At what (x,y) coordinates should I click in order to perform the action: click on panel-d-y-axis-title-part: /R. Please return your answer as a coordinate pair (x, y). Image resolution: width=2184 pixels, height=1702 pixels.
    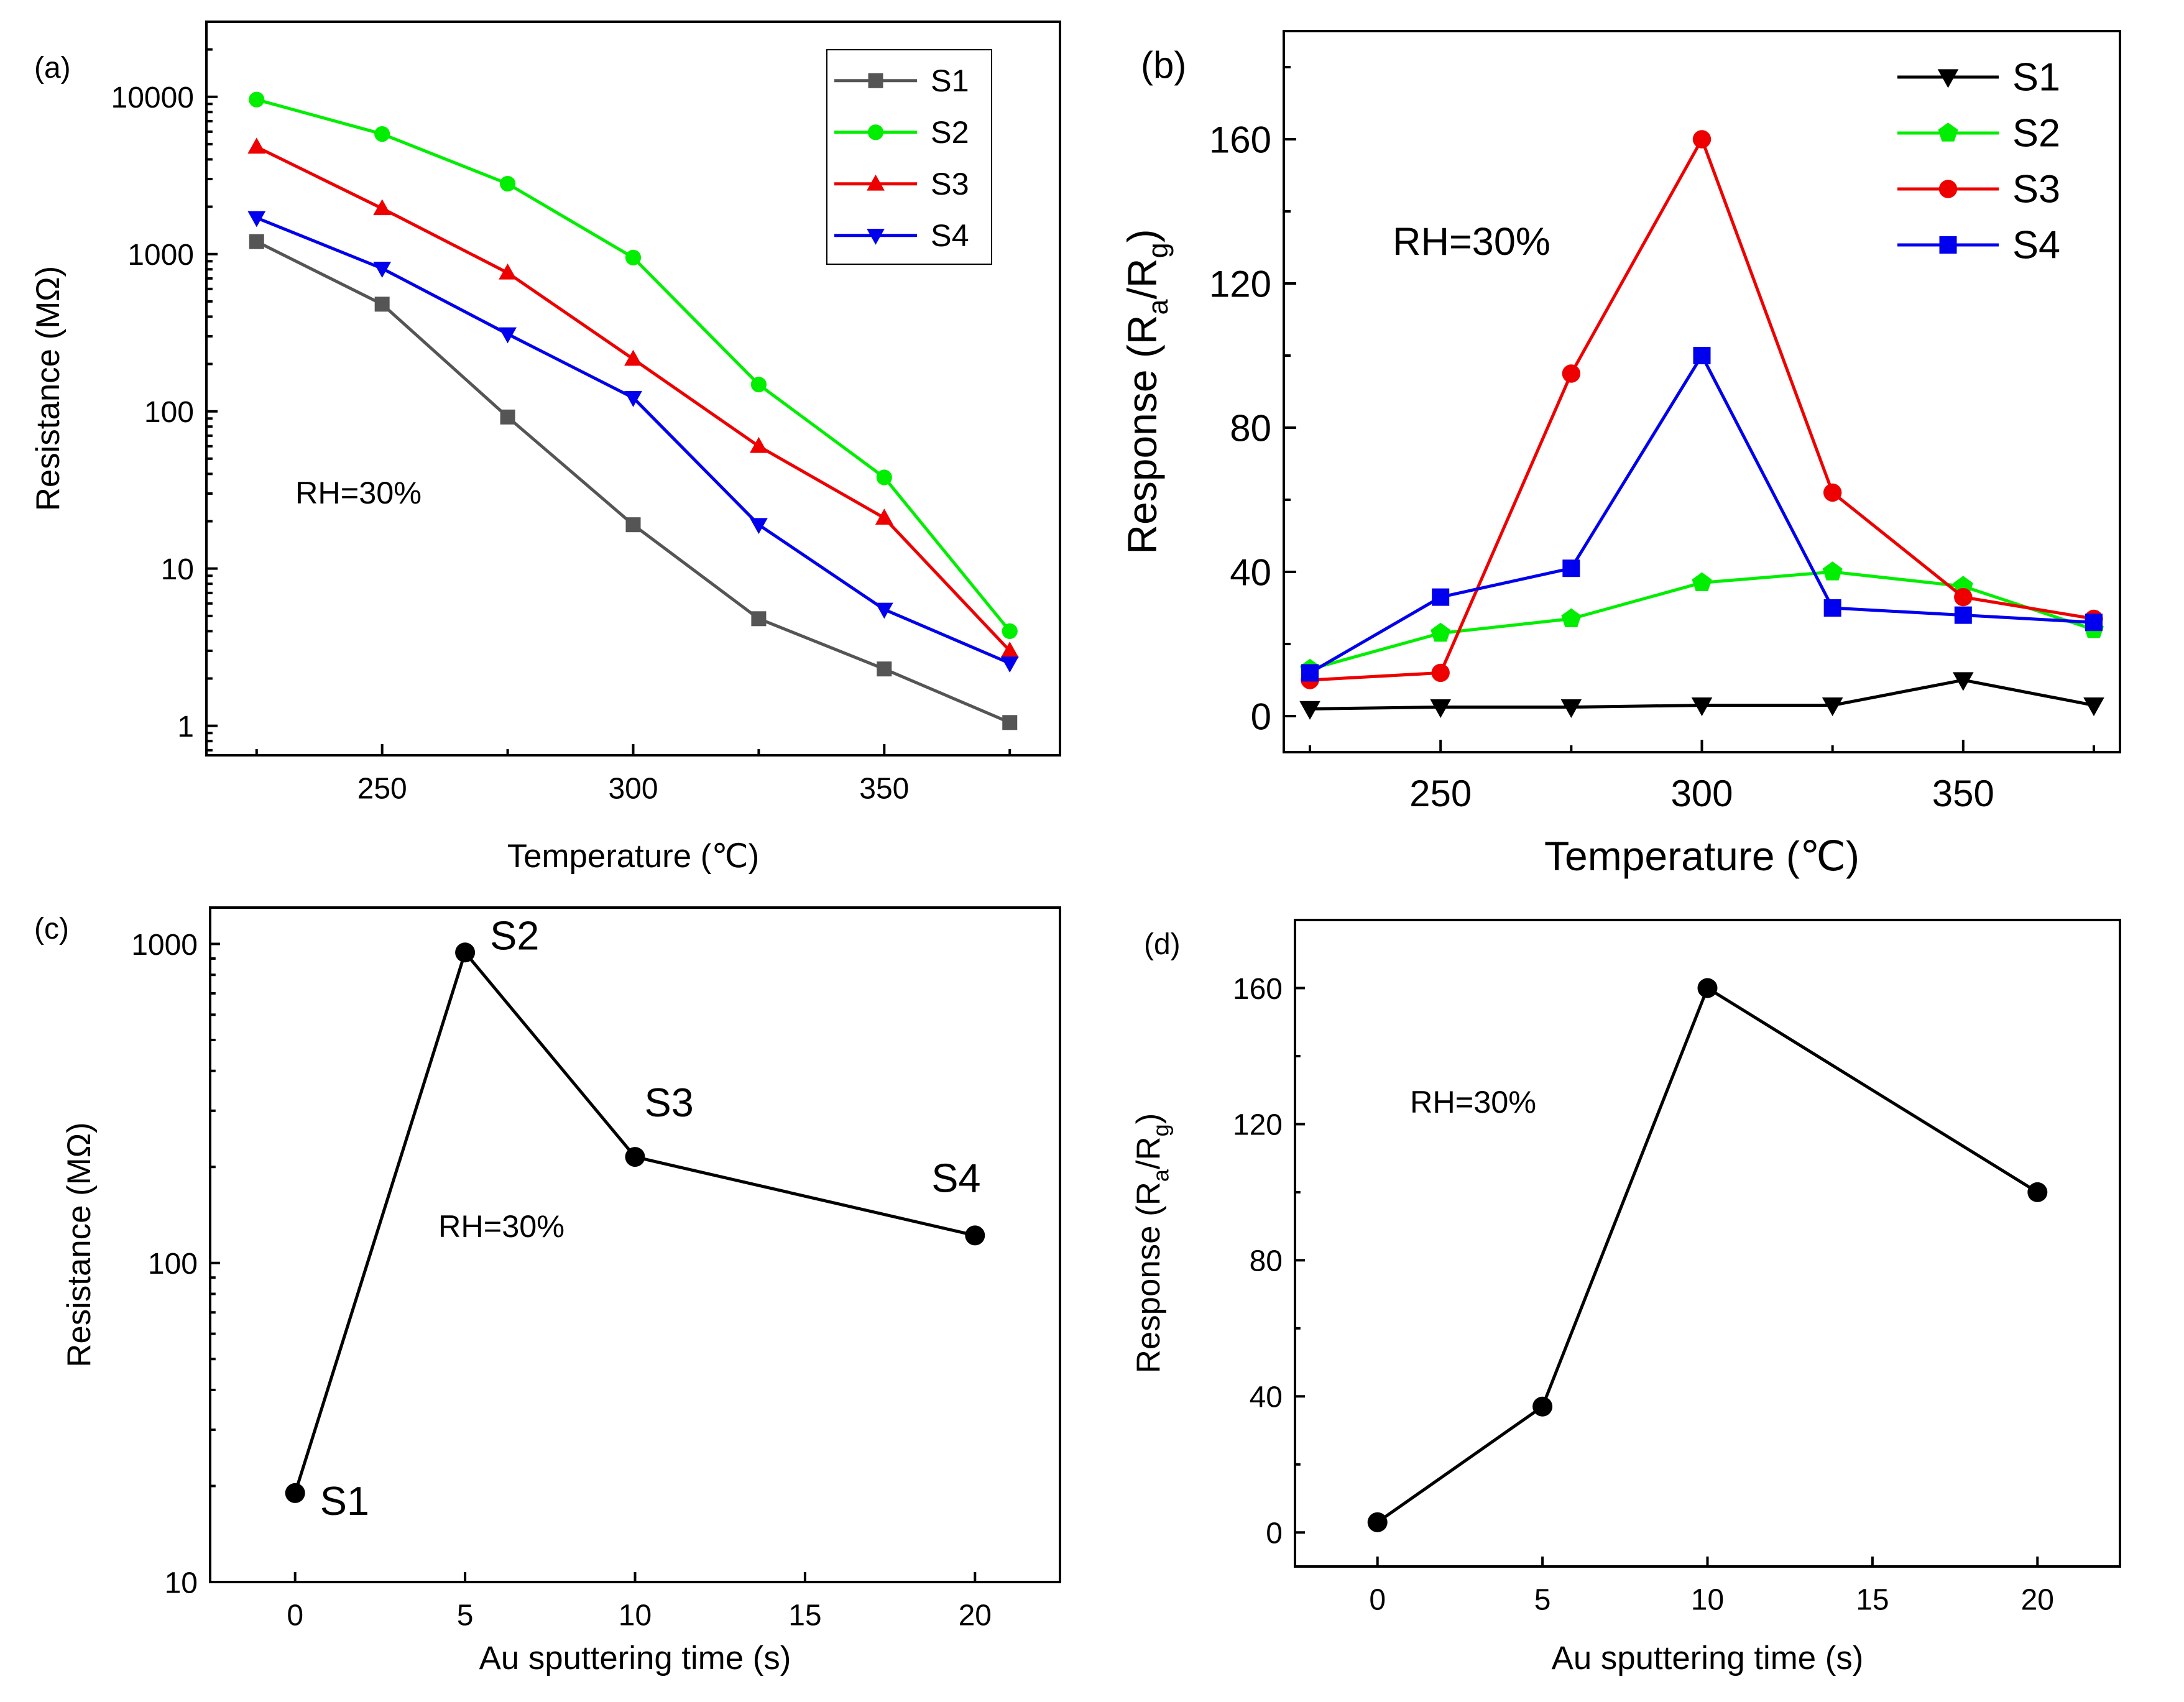
    Looking at the image, I should click on (1148, 1152).